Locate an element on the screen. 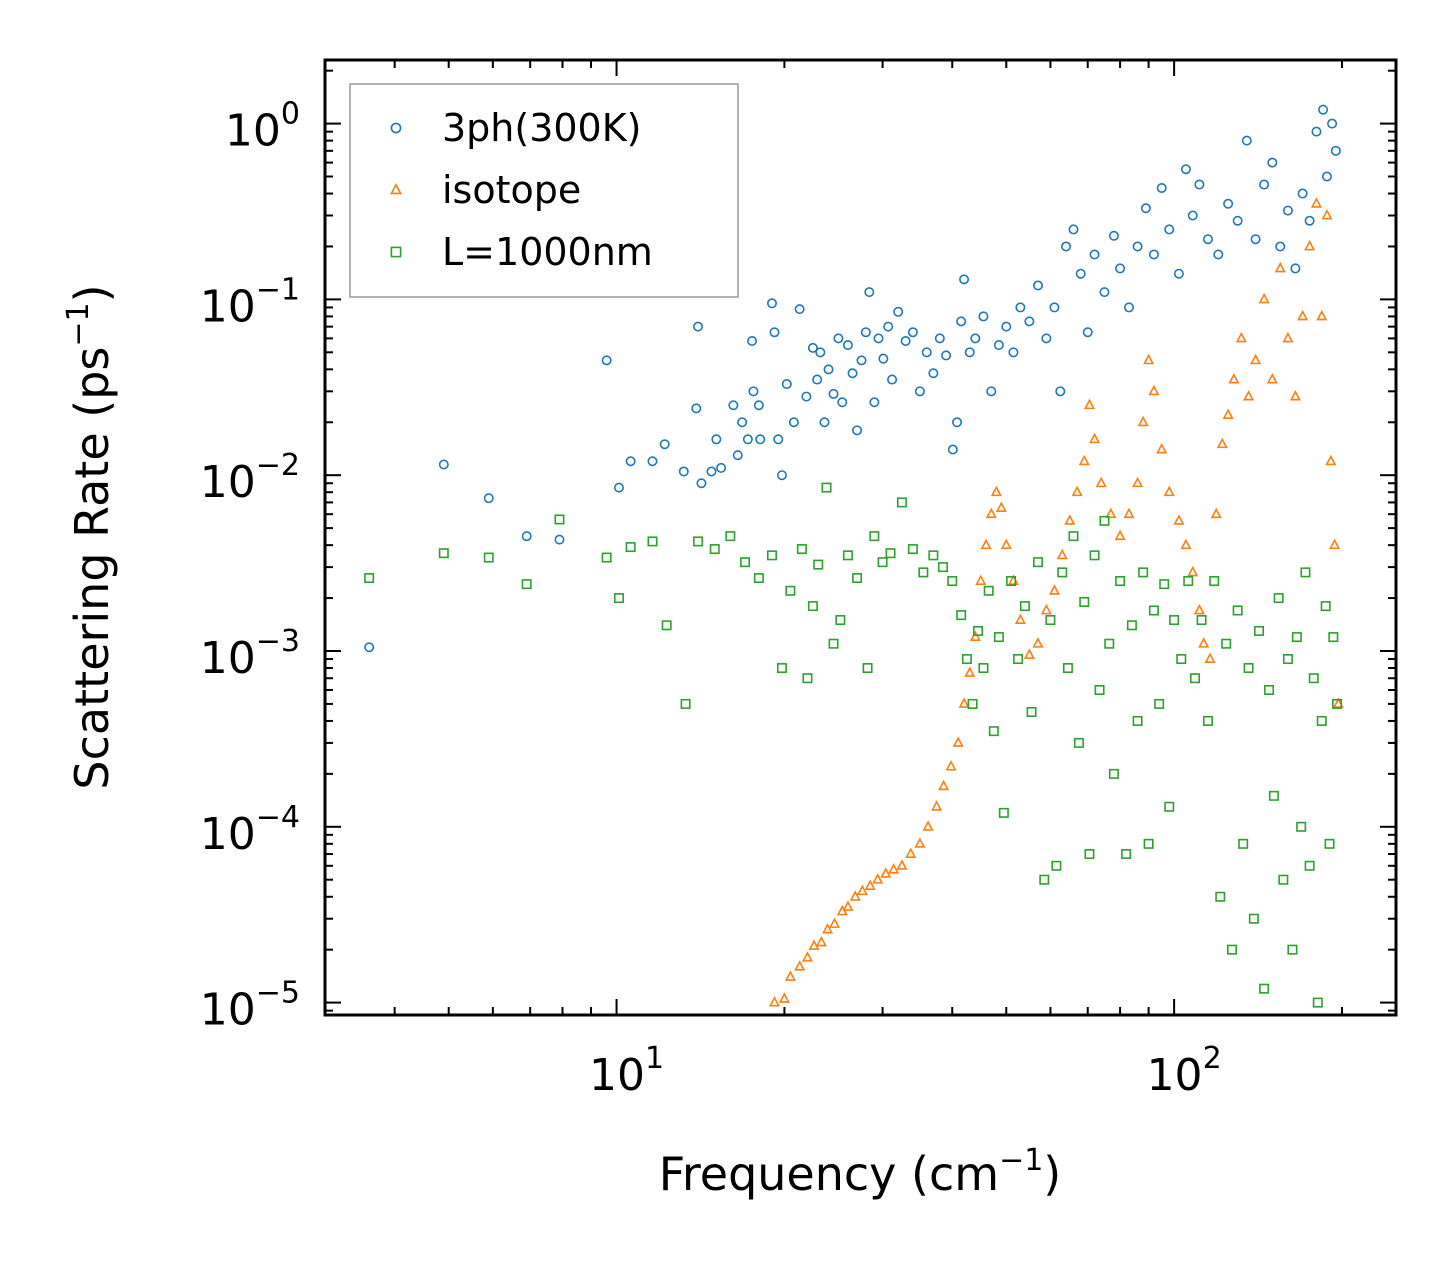  y-tick-label: 10−3 is located at coordinates (250, 654).